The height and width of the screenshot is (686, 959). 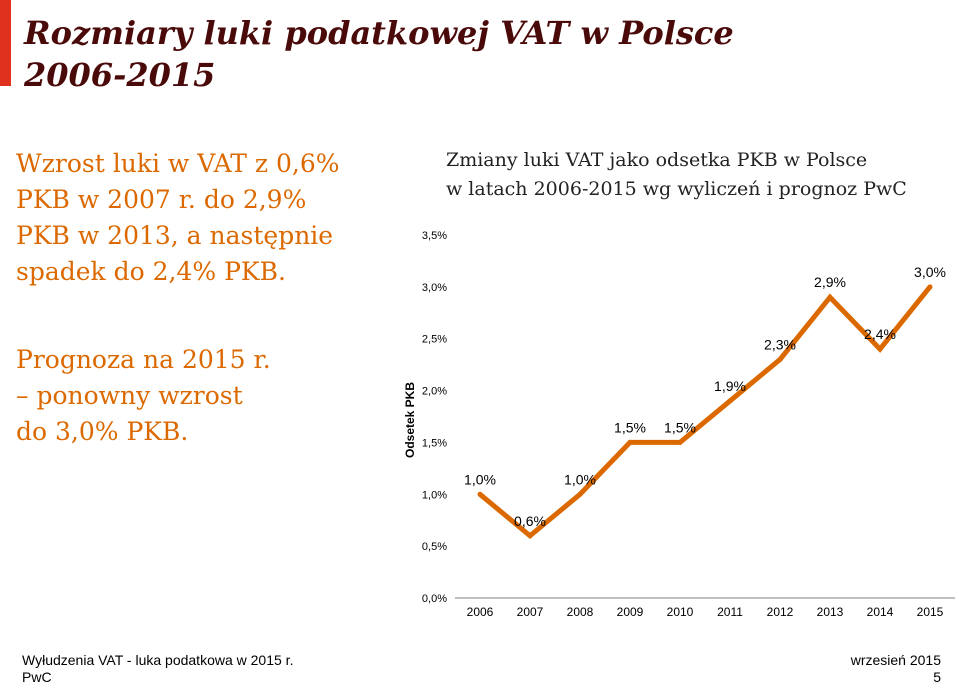 I want to click on accent-bar, so click(x=5, y=43).